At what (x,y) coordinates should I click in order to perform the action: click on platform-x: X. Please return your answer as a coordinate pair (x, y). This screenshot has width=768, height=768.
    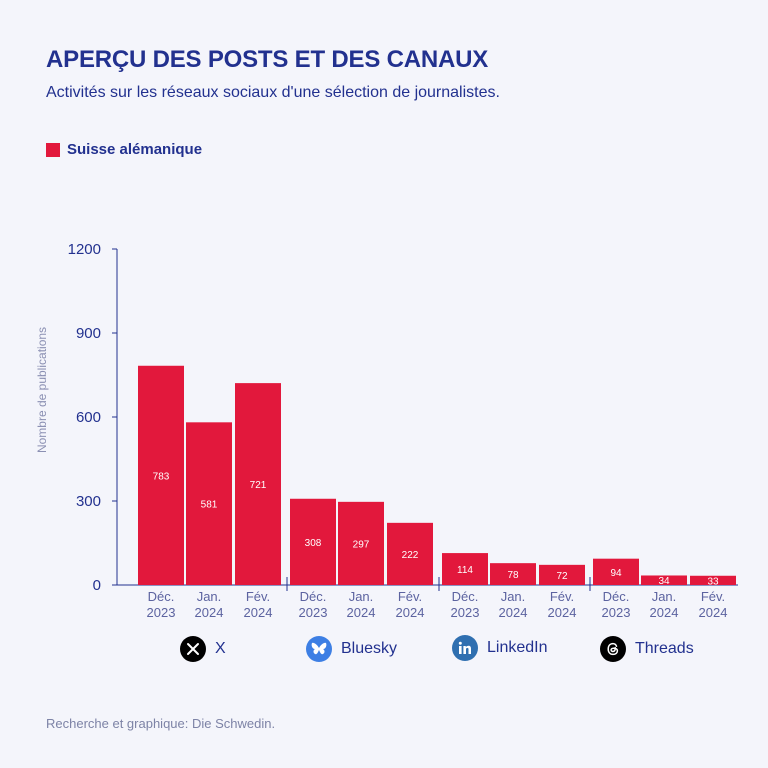
    Looking at the image, I should click on (203, 649).